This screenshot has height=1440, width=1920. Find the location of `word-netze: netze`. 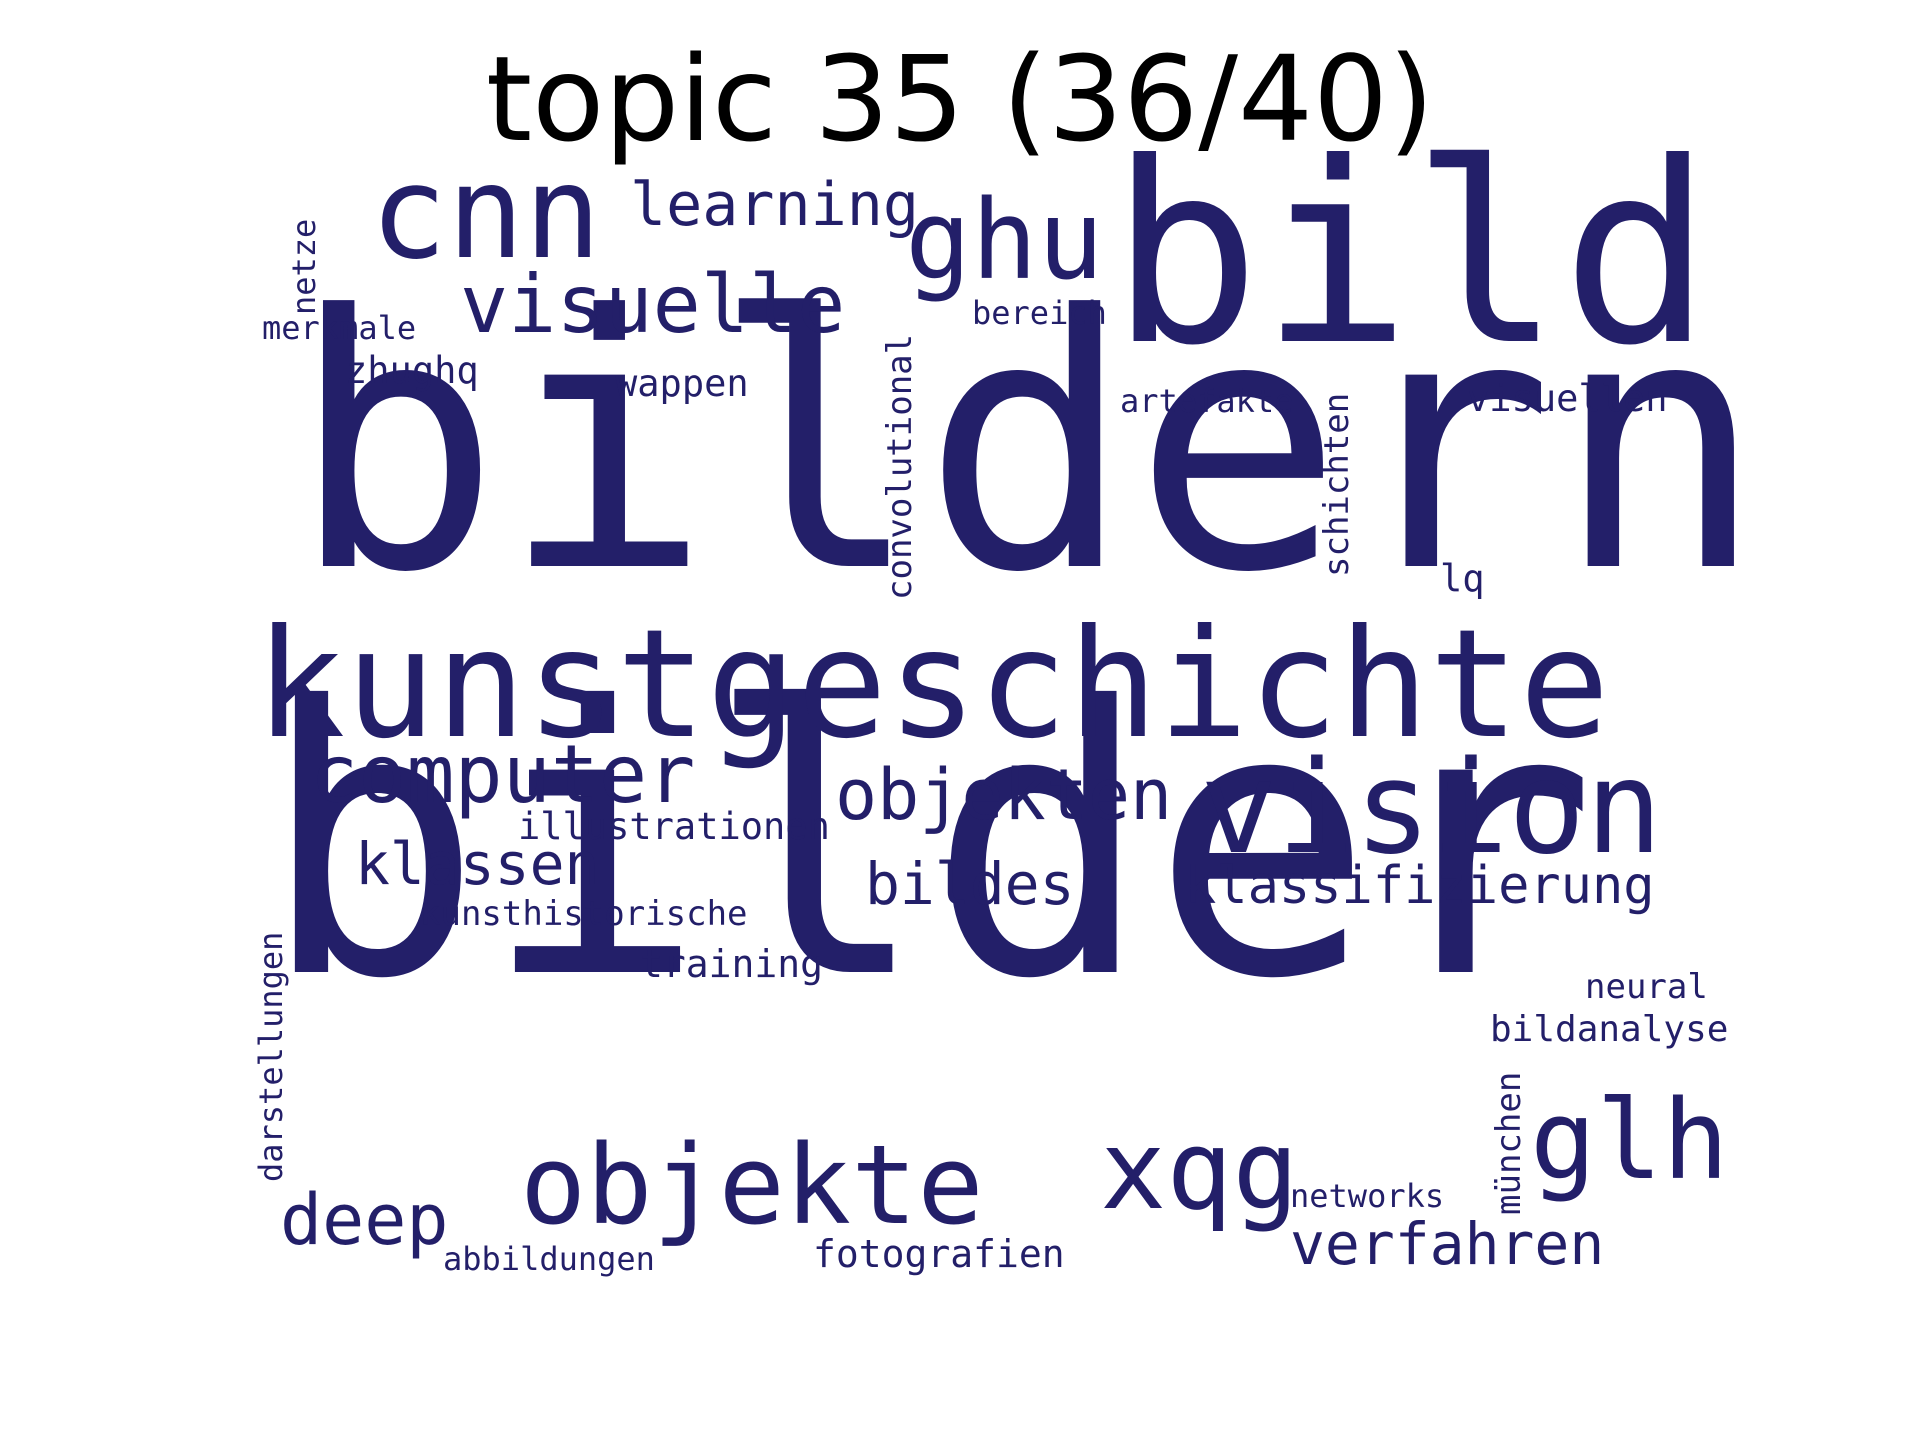

word-netze: netze is located at coordinates (304, 266).